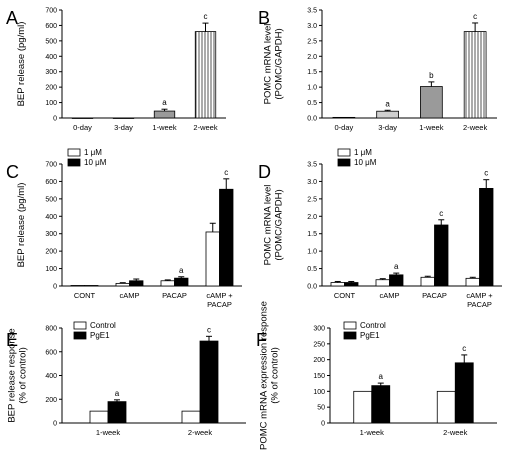 The image size is (512, 473). I want to click on x-category-label: CONT, so click(85, 295).